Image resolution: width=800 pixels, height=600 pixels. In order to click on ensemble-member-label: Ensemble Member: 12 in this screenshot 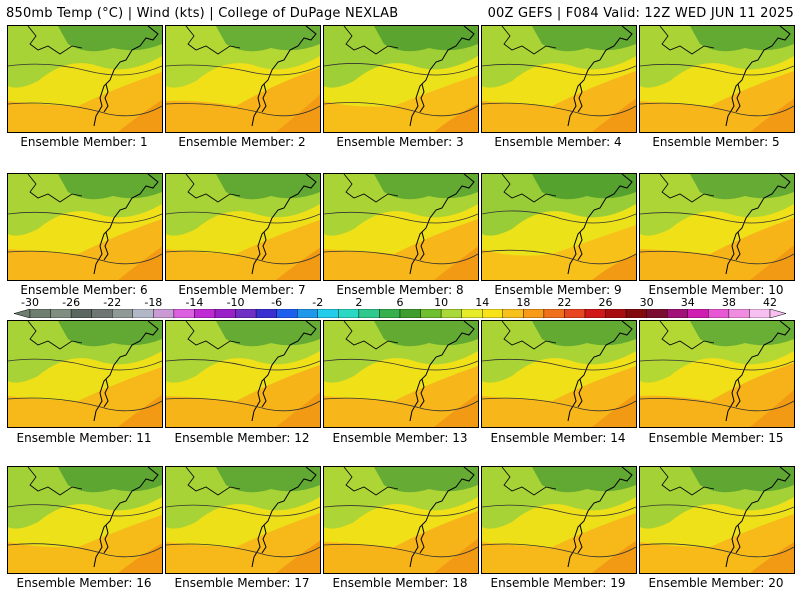, I will do `click(242, 438)`.